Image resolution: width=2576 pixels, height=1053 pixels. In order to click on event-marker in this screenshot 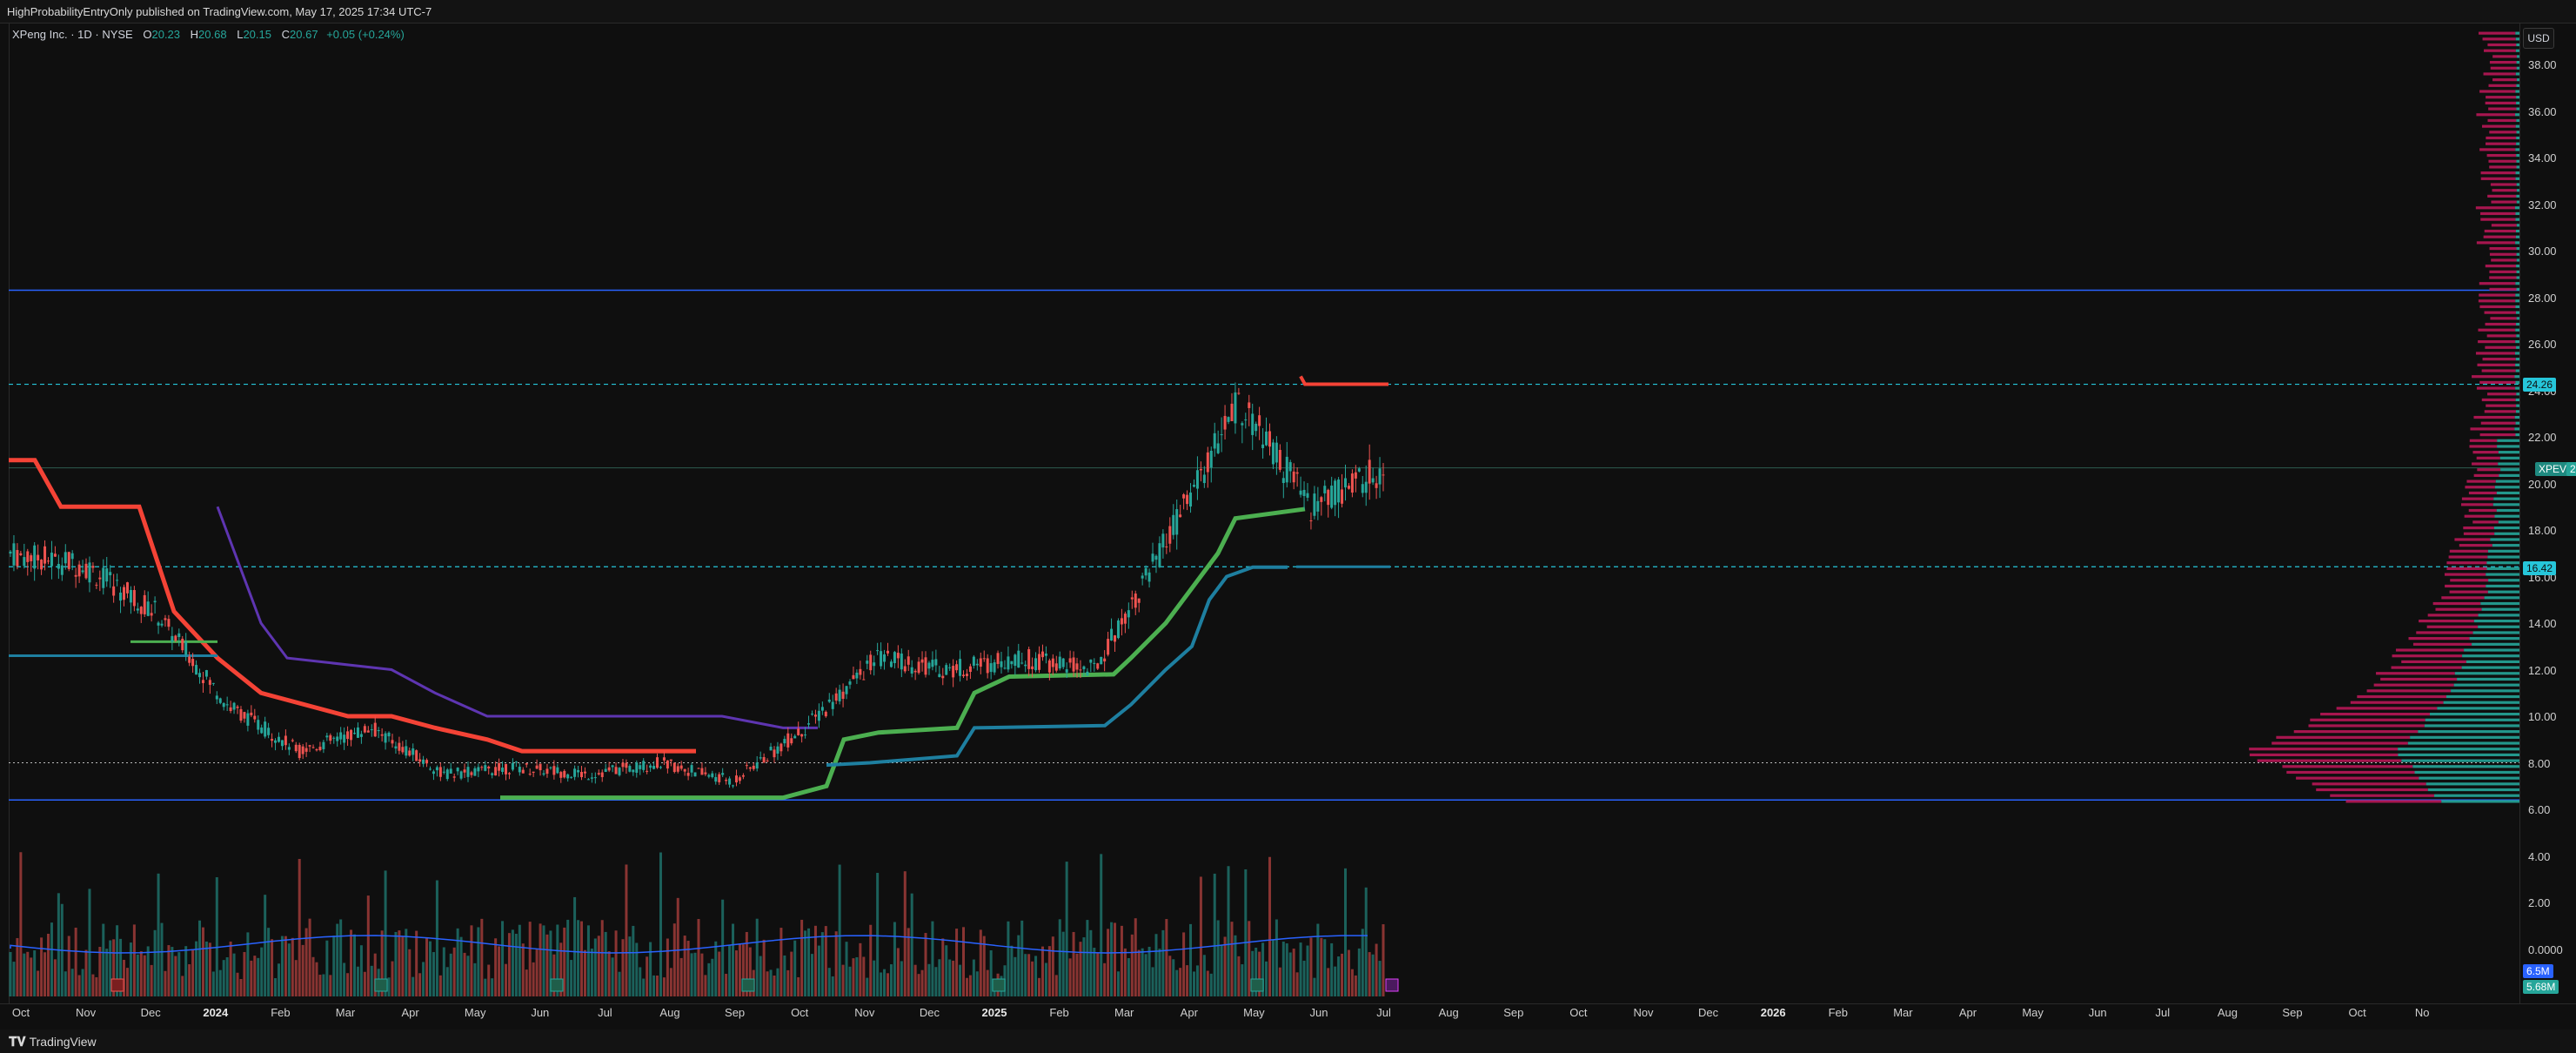, I will do `click(381, 985)`.